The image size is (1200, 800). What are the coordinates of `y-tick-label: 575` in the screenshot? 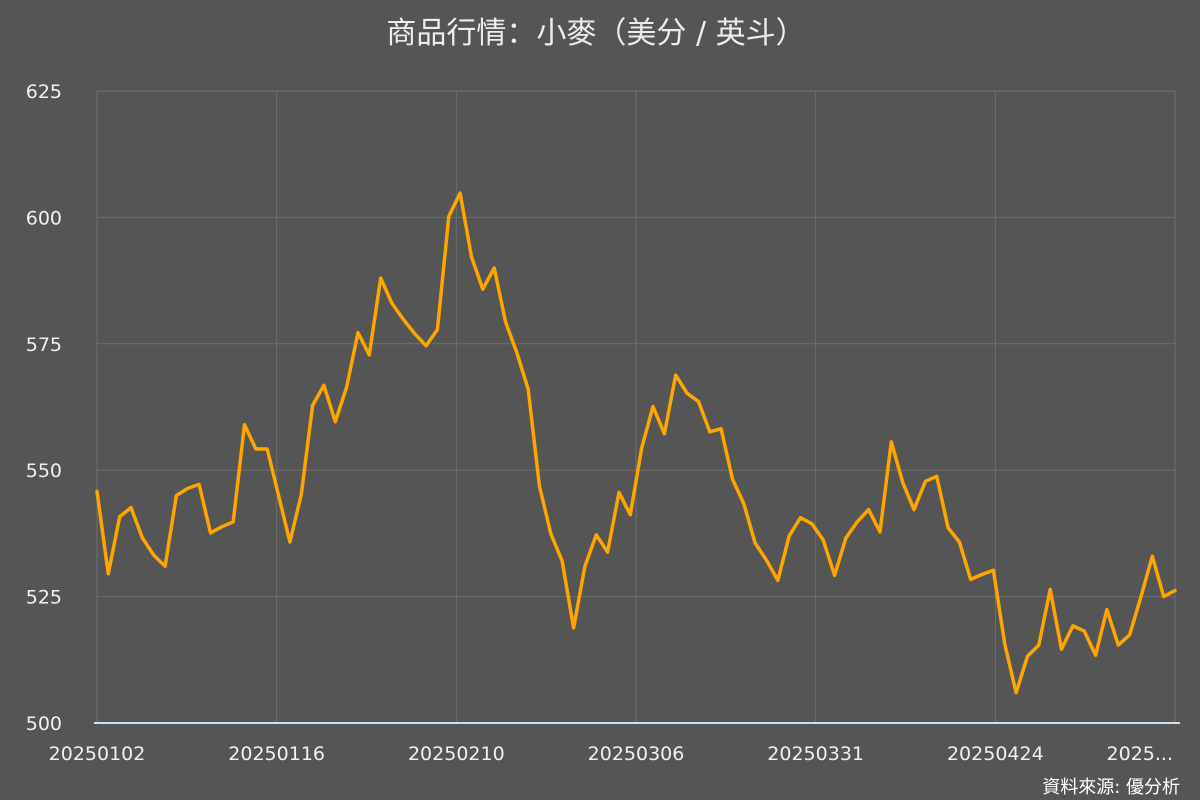 It's located at (44, 345).